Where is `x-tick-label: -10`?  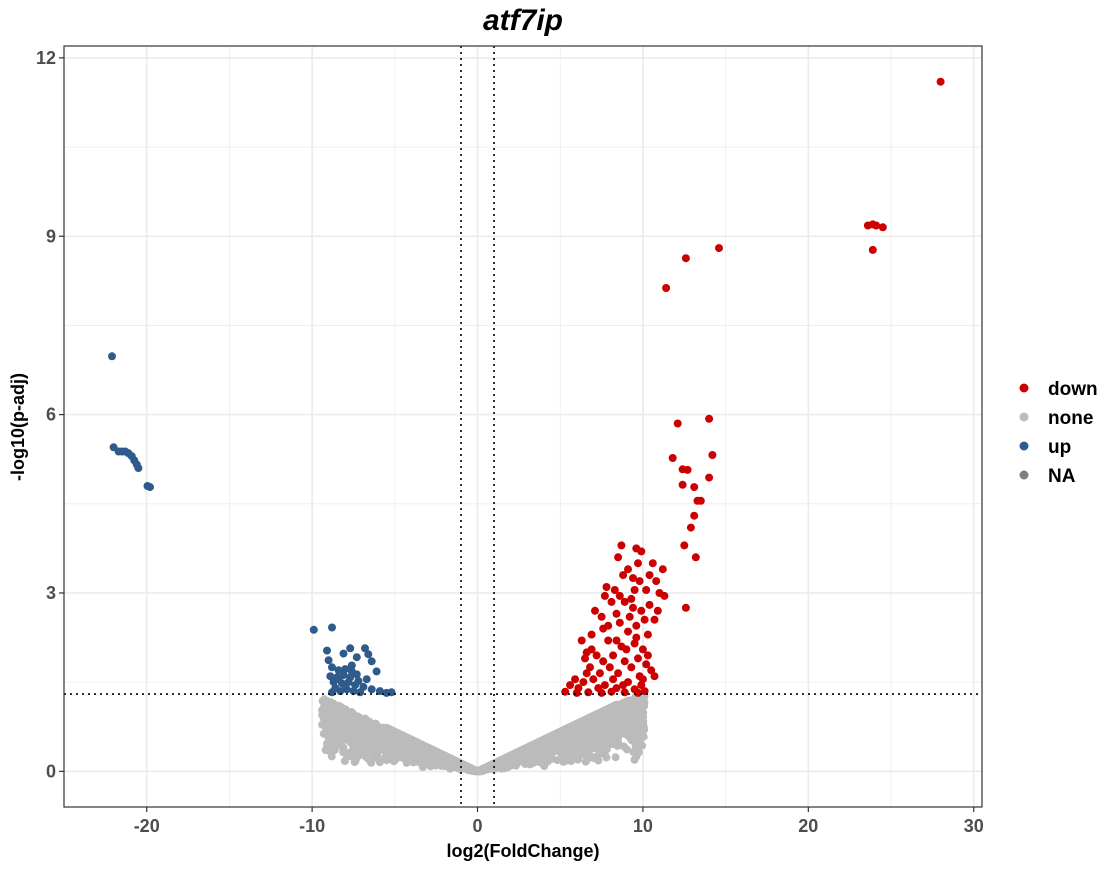
x-tick-label: -10 is located at coordinates (312, 826).